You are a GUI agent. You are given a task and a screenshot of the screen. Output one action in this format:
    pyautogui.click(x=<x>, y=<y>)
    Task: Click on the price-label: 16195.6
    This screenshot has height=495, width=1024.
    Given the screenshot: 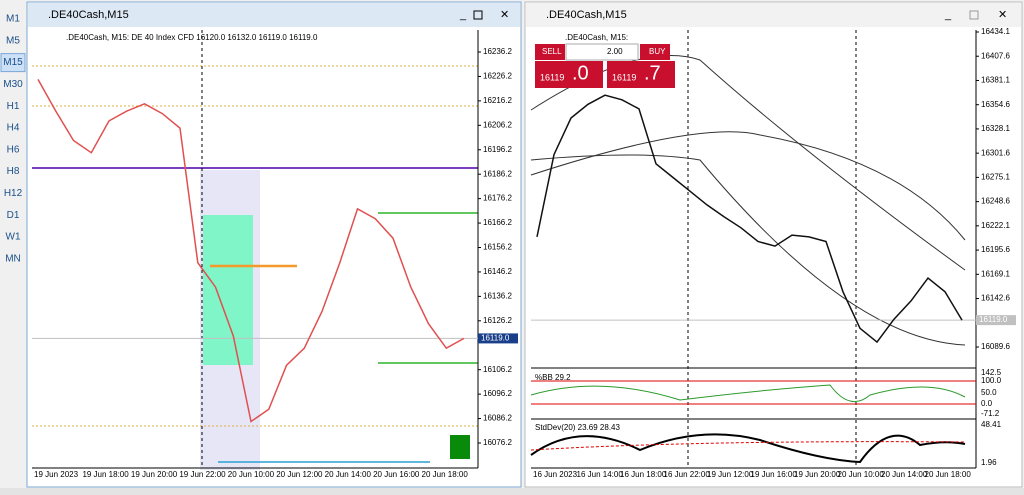 What is the action you would take?
    pyautogui.click(x=995, y=249)
    